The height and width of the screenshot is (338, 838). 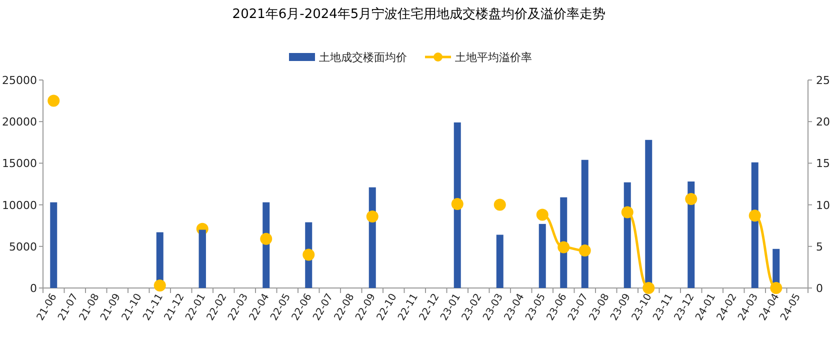 I want to click on y2-tick-label: 25, so click(x=823, y=80).